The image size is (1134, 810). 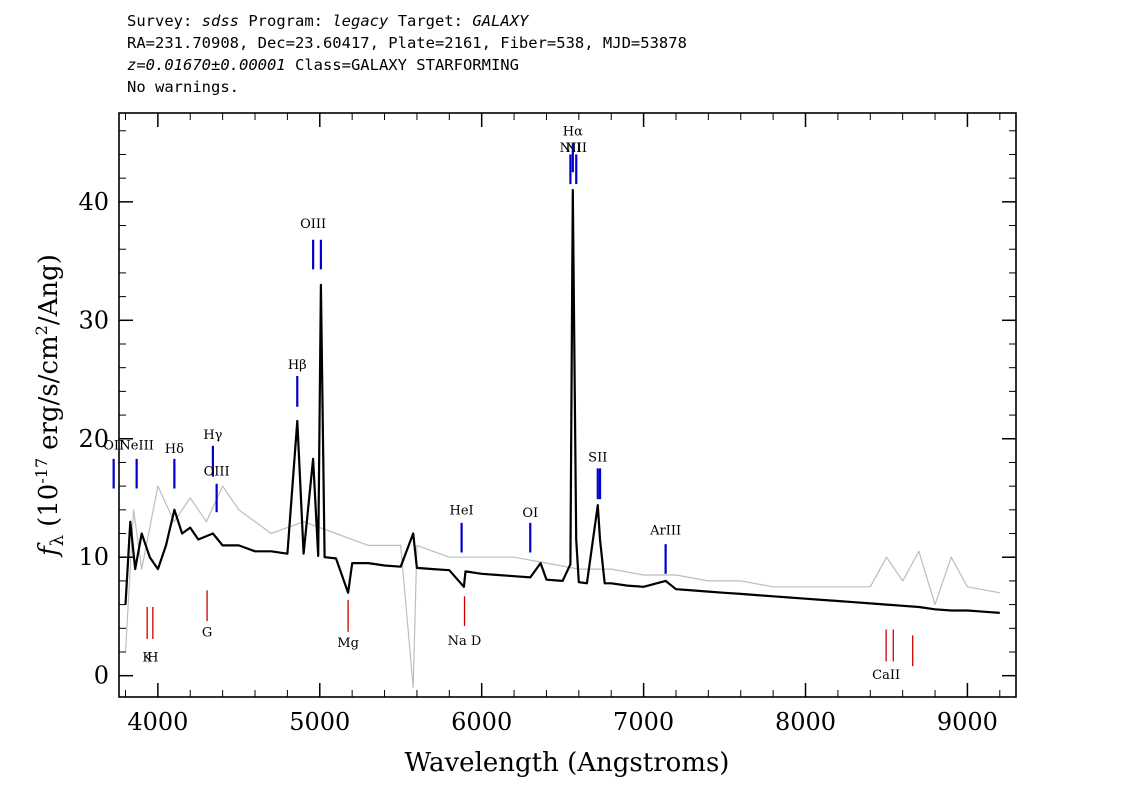 What do you see at coordinates (212, 435) in the screenshot?
I see `emission-line-label: Hγ` at bounding box center [212, 435].